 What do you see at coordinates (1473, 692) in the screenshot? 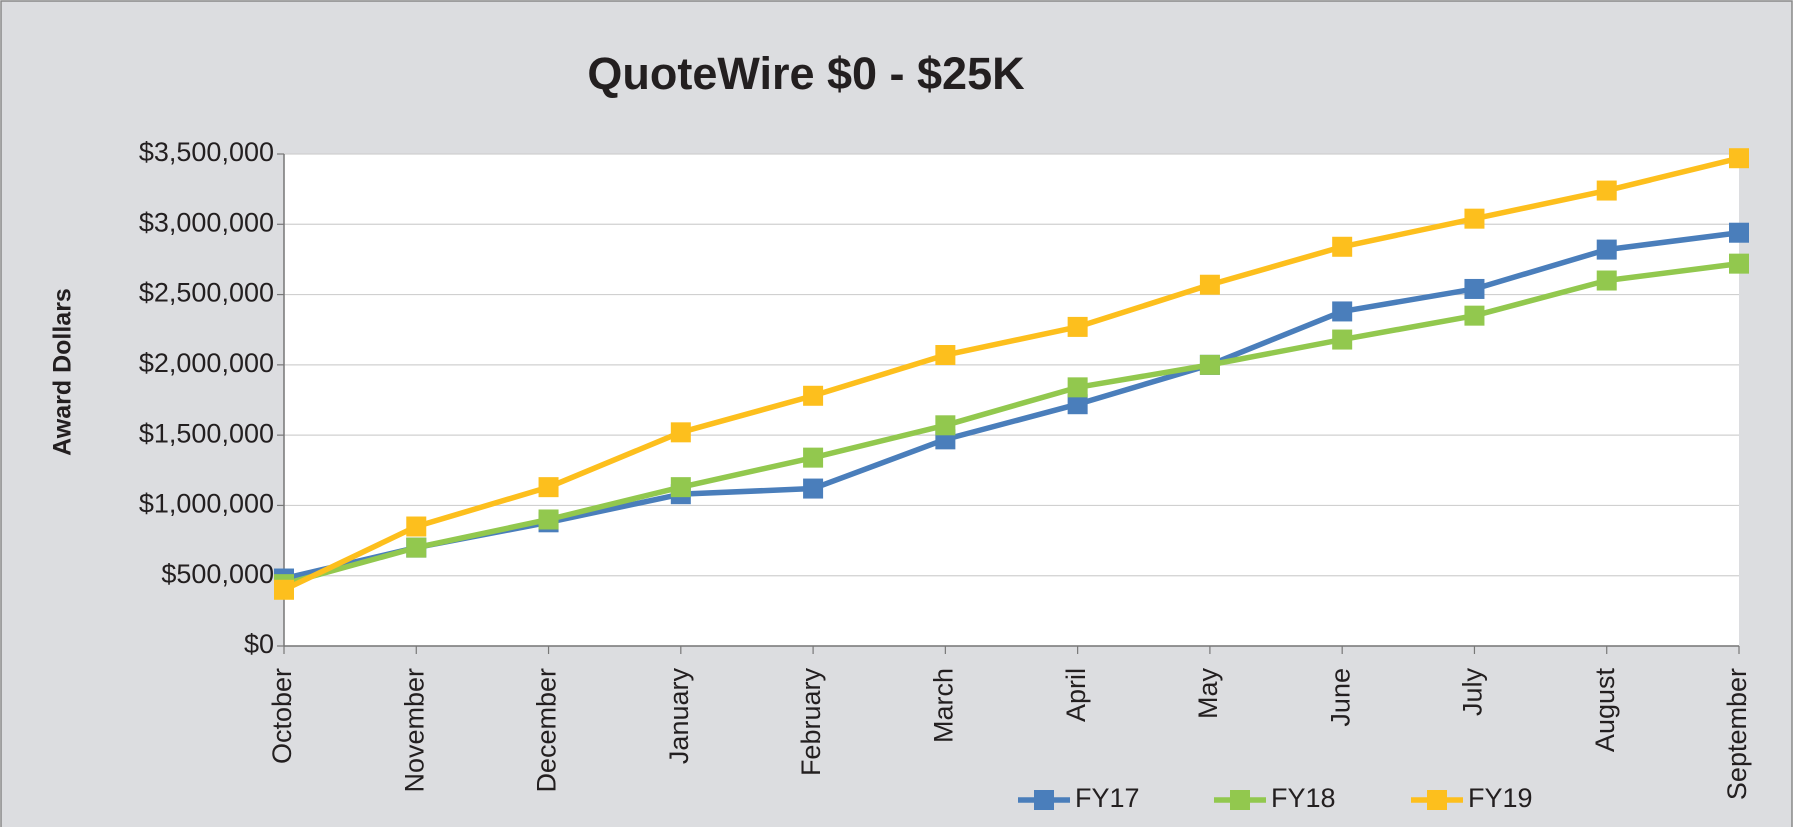
I see `x-tick-label: July` at bounding box center [1473, 692].